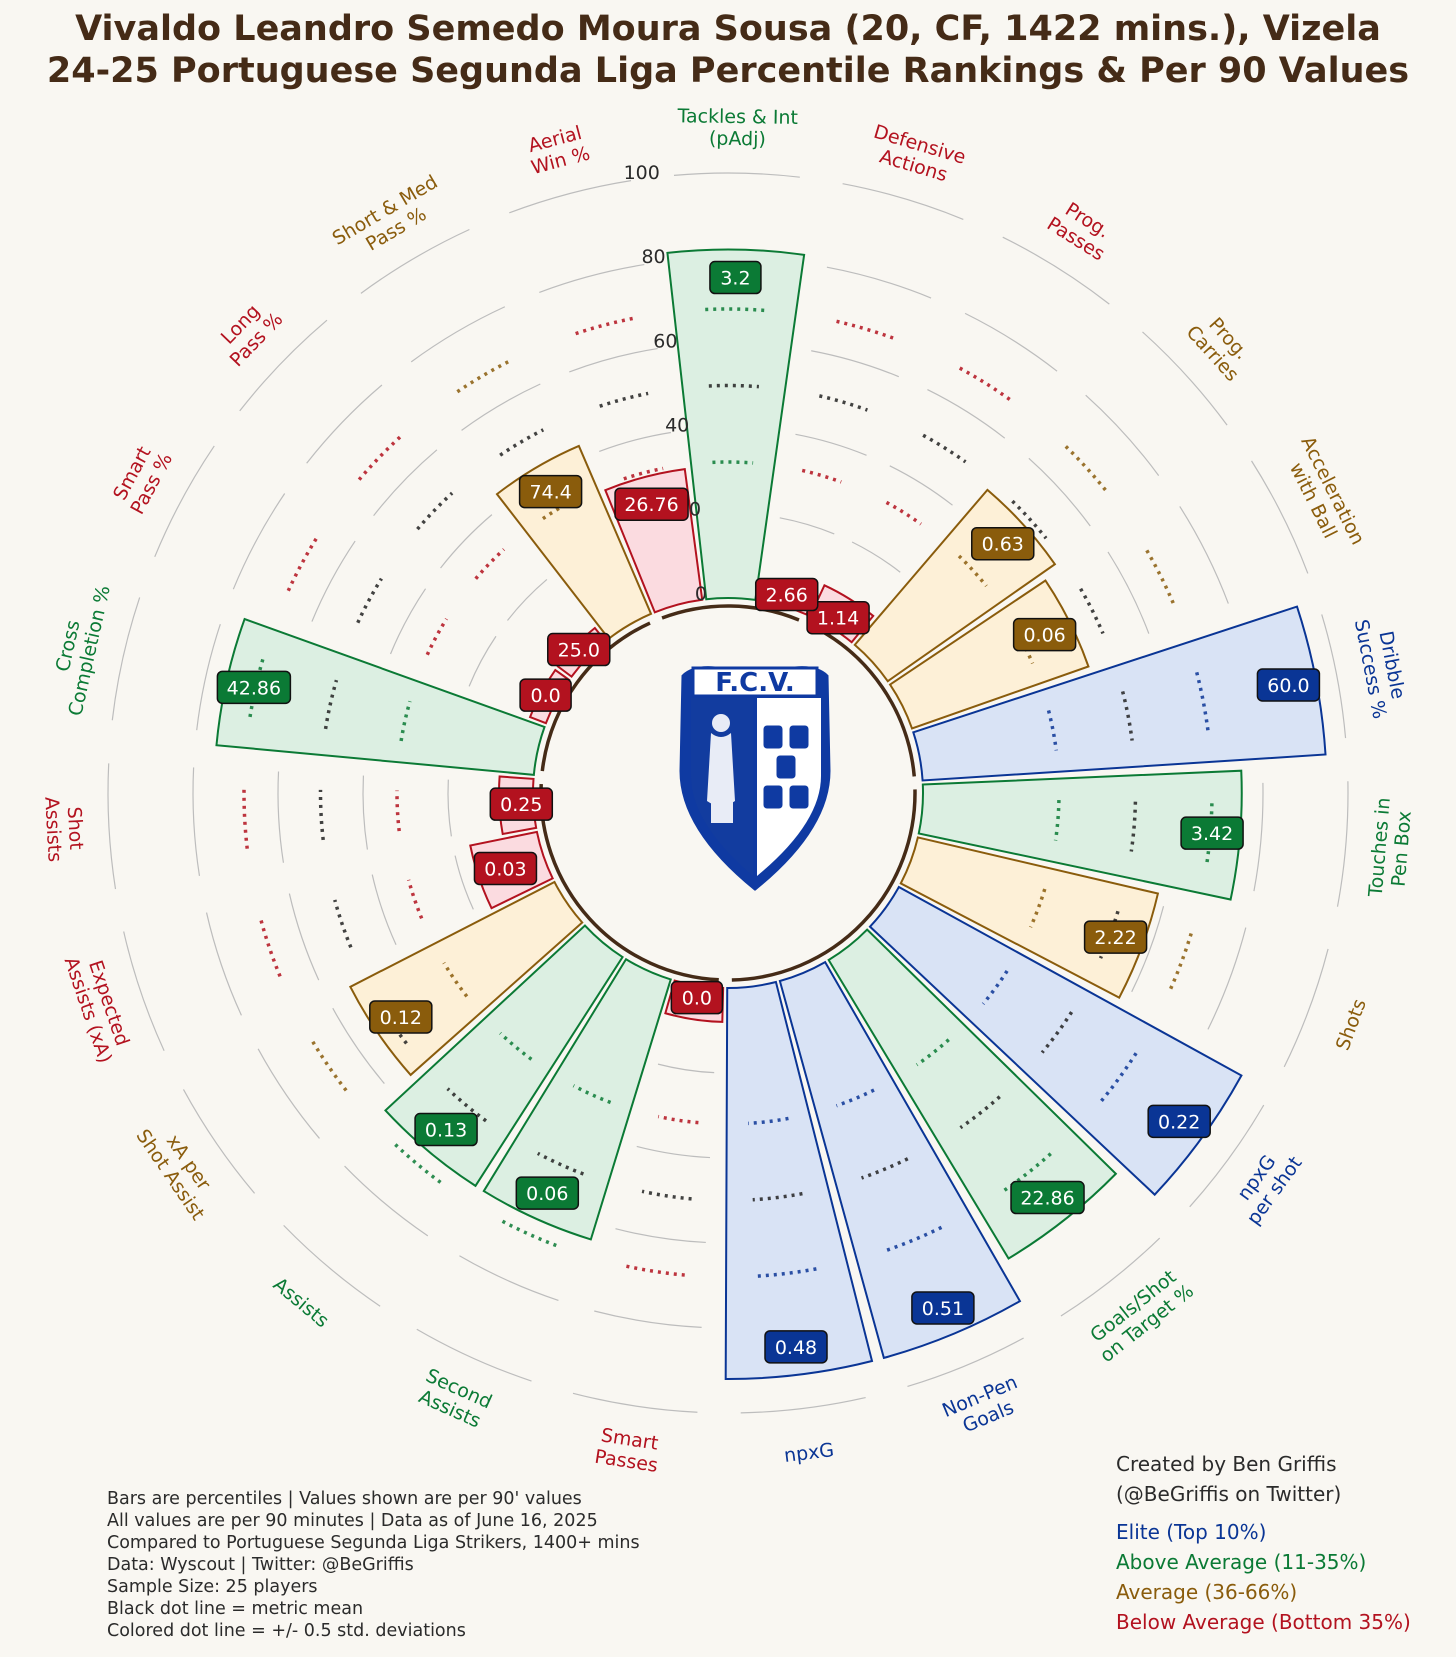 This screenshot has width=1456, height=1657. I want to click on metric-label: LongPass %, so click(249, 332).